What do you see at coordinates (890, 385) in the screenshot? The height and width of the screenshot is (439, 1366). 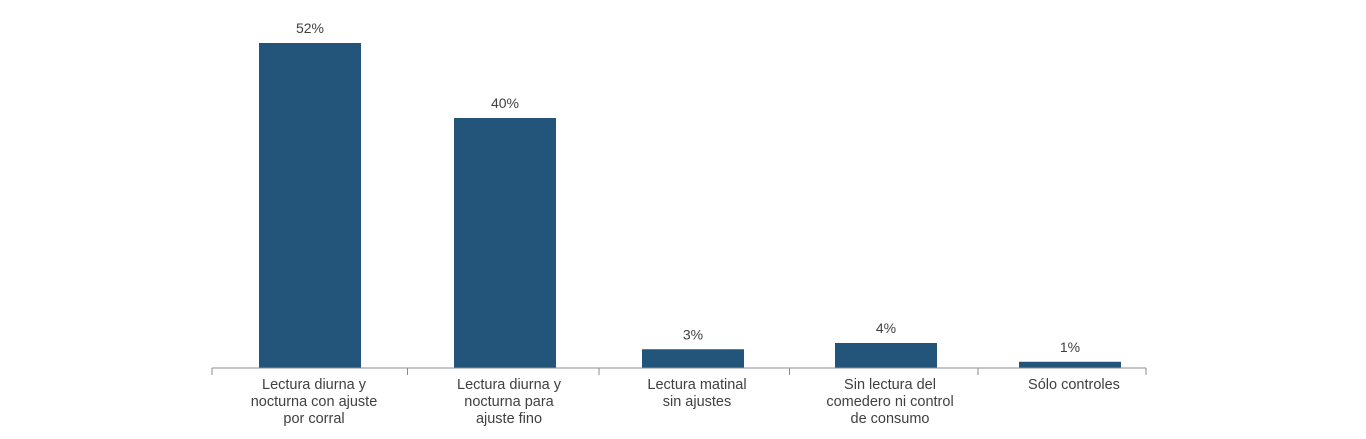 I see `category-label-line: Sin lectura del` at bounding box center [890, 385].